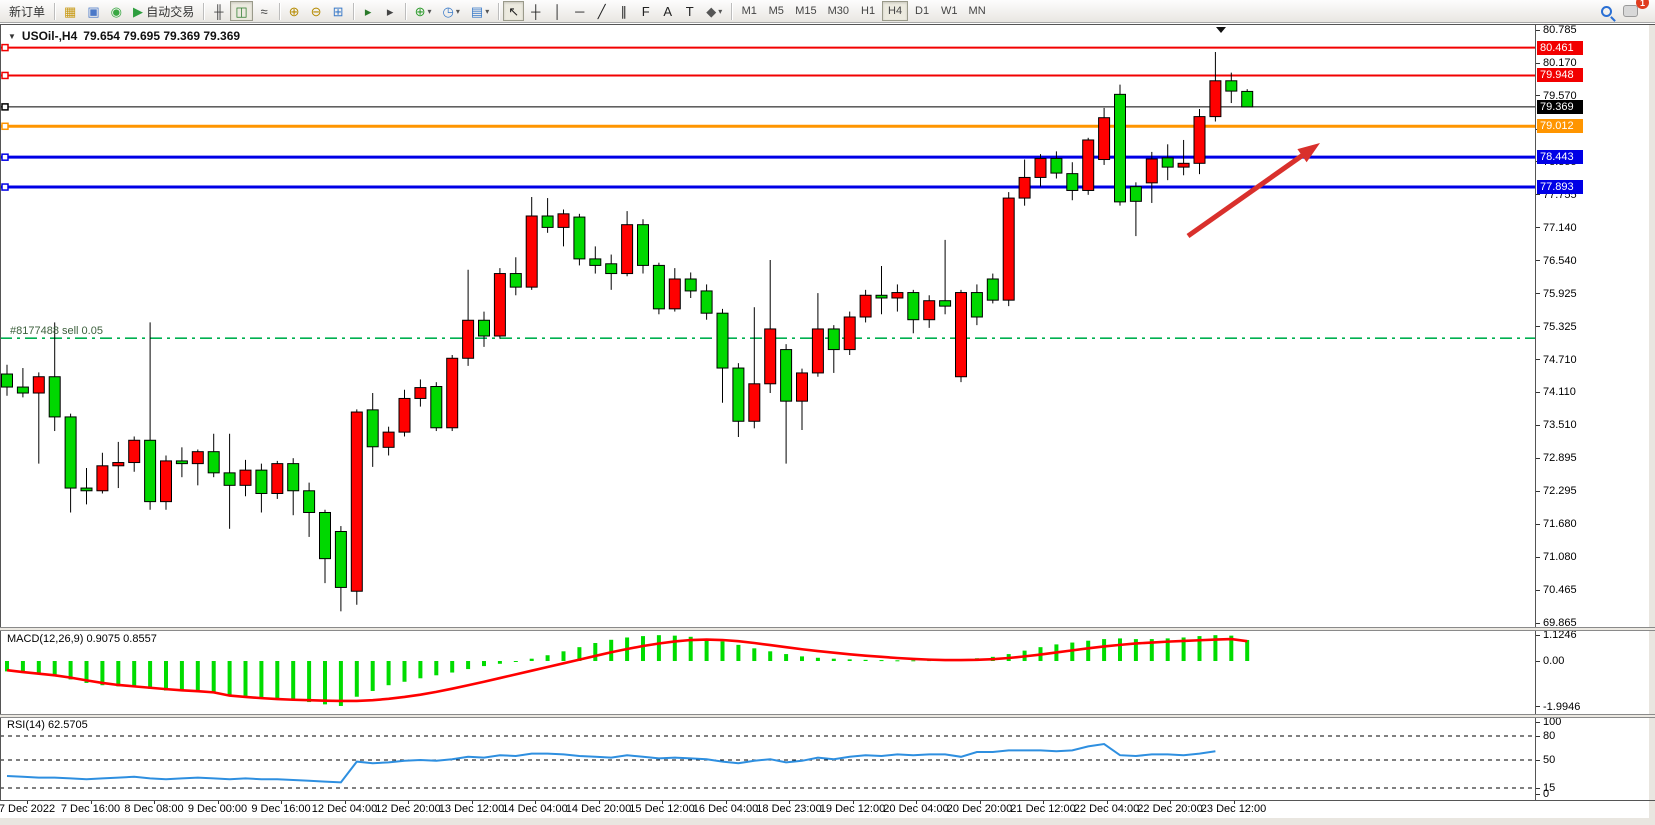 The width and height of the screenshot is (1655, 825). I want to click on timeframe-h1: H1, so click(868, 11).